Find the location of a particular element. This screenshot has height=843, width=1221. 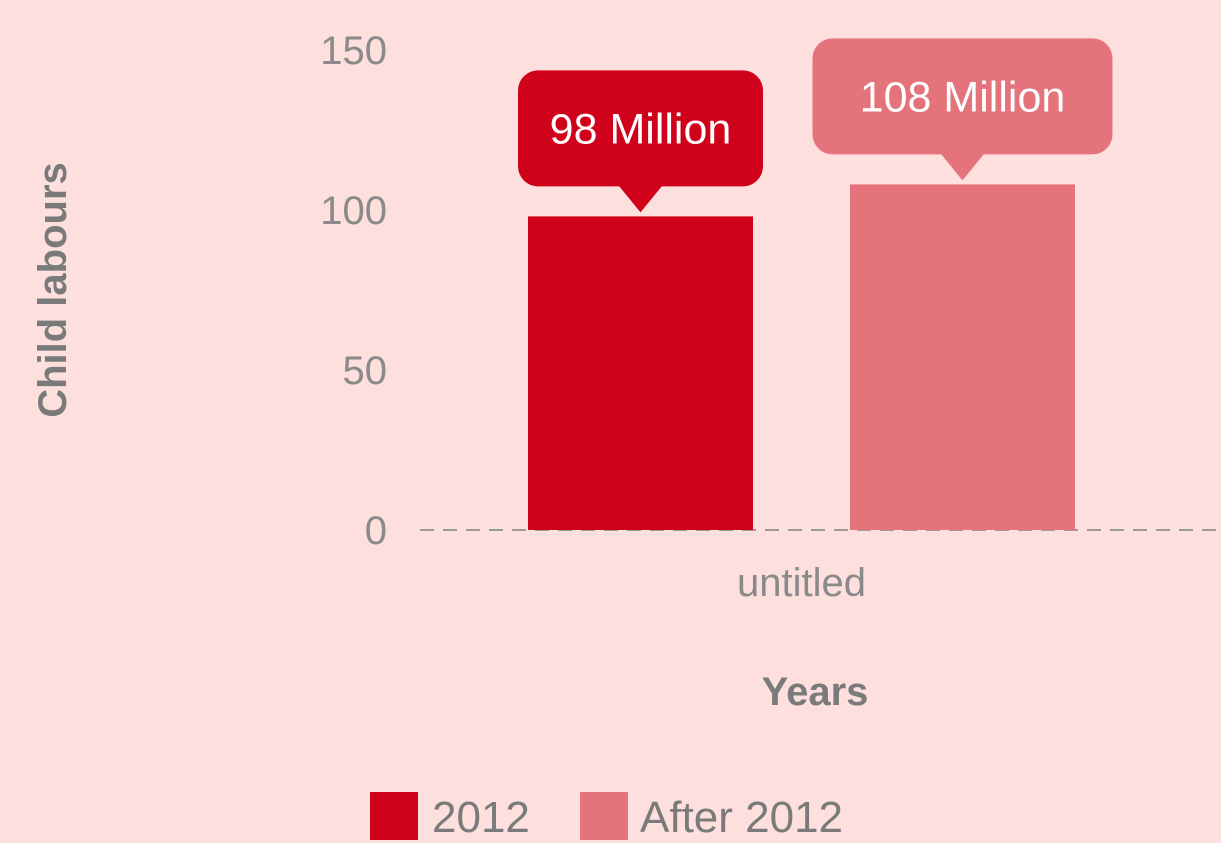

data-label-callout: 98 Million is located at coordinates (640, 141).